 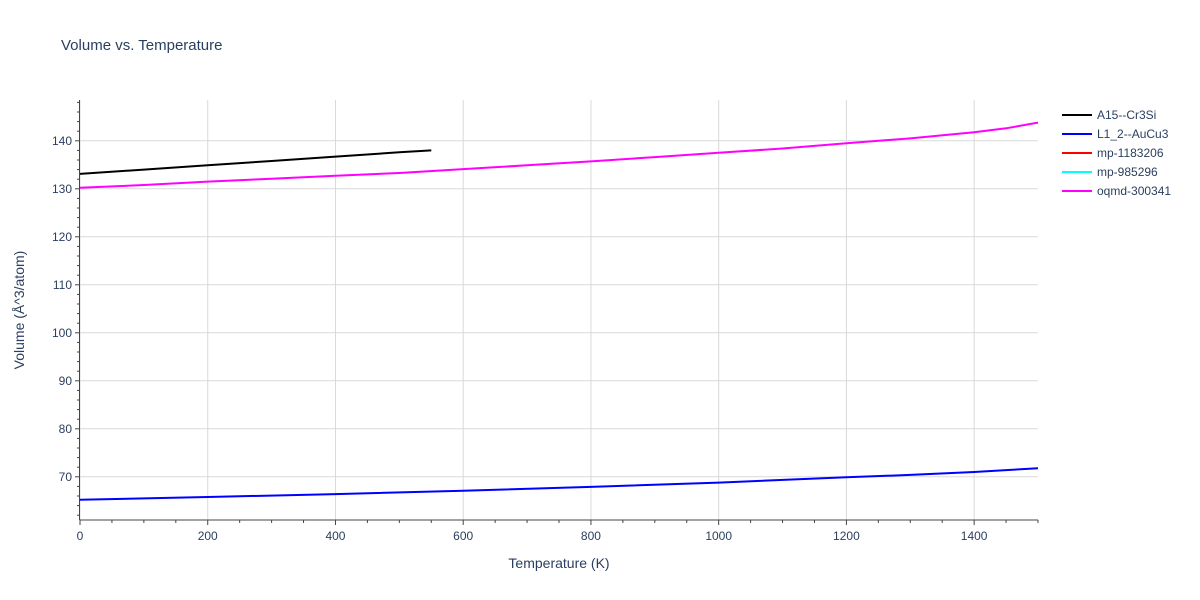 I want to click on legend-label: oqmd-300341, so click(x=1134, y=191).